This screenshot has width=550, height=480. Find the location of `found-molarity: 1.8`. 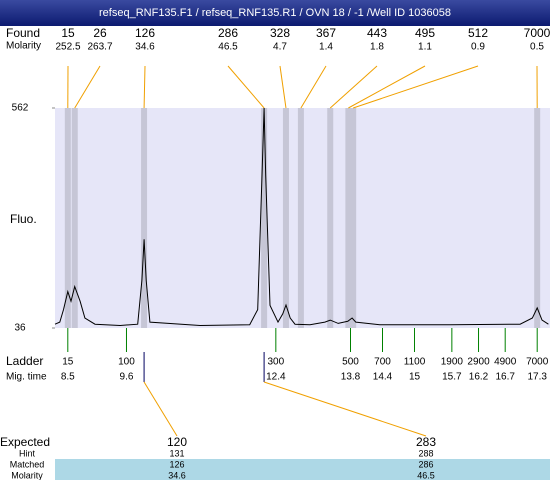

found-molarity: 1.8 is located at coordinates (377, 47).